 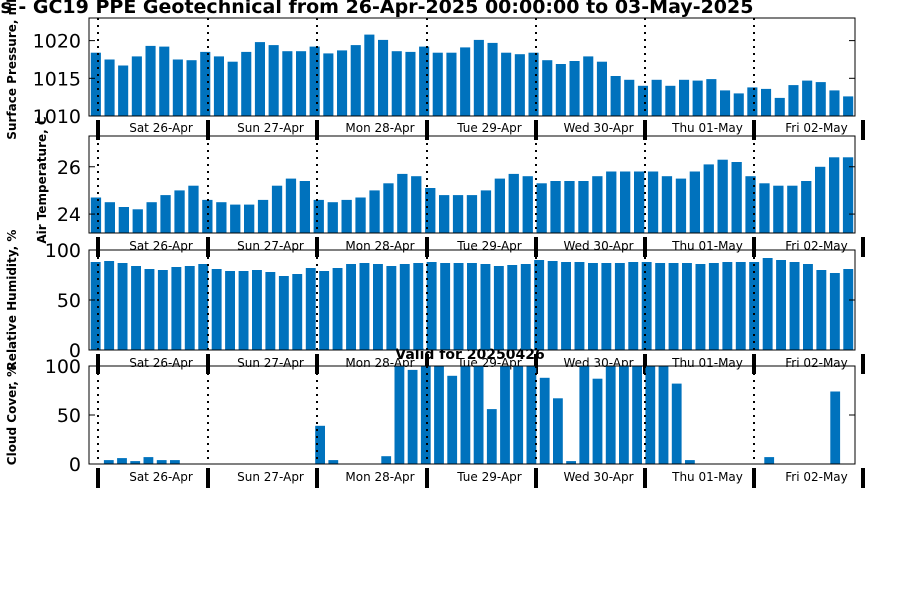 What do you see at coordinates (707, 363) in the screenshot?
I see `x-tick-label: Thu 01-May` at bounding box center [707, 363].